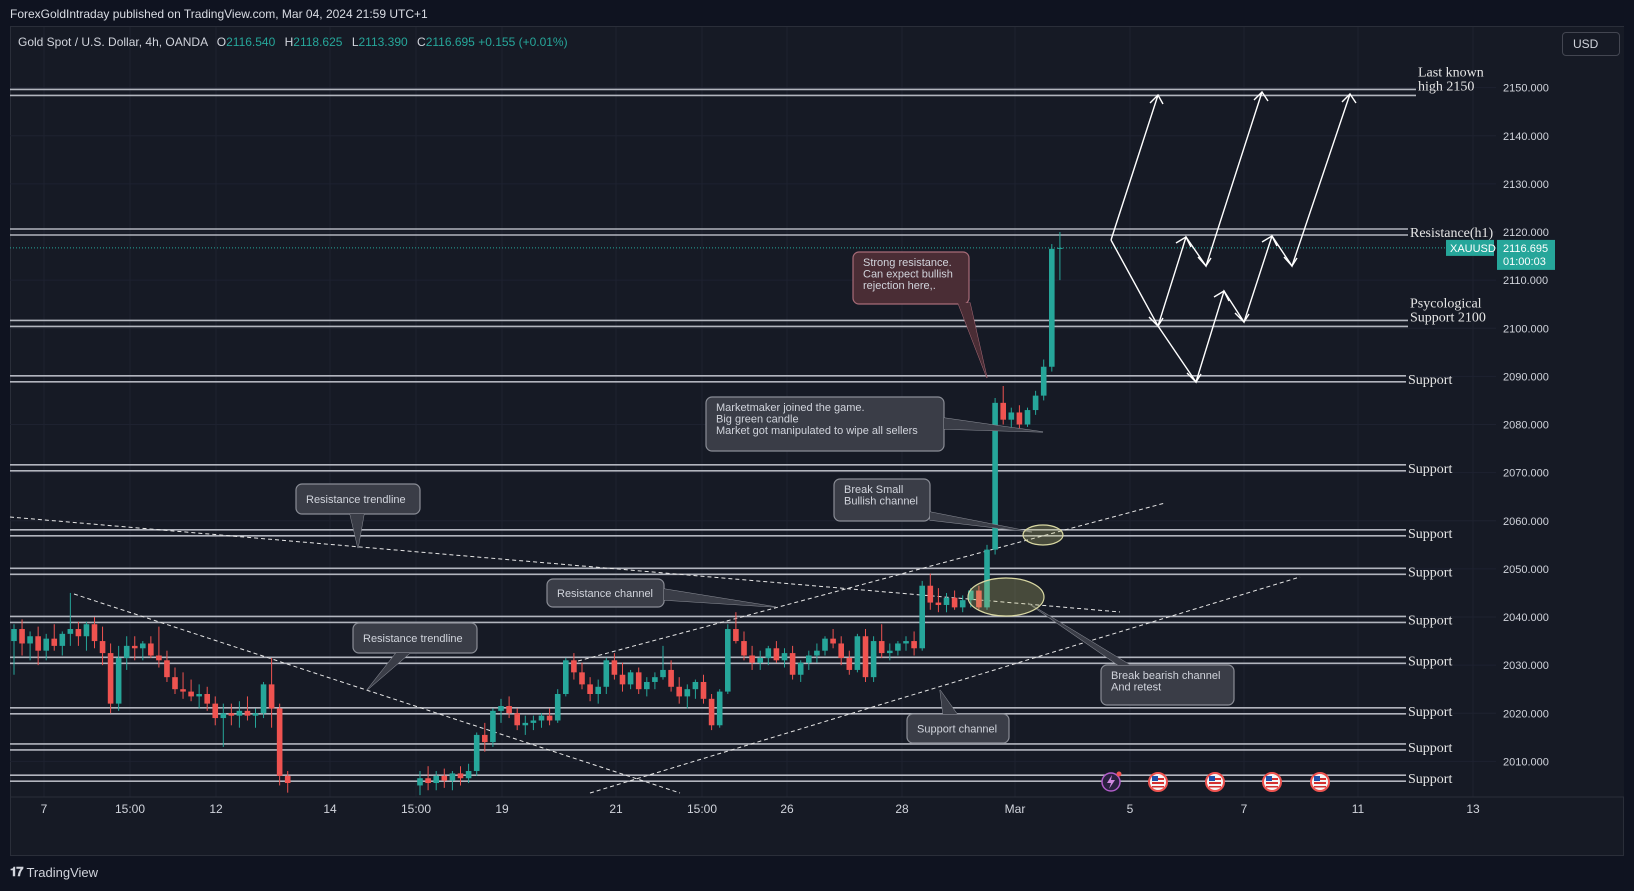 The height and width of the screenshot is (891, 1634). Describe the element at coordinates (330, 809) in the screenshot. I see `date-tick-label: 14` at that location.